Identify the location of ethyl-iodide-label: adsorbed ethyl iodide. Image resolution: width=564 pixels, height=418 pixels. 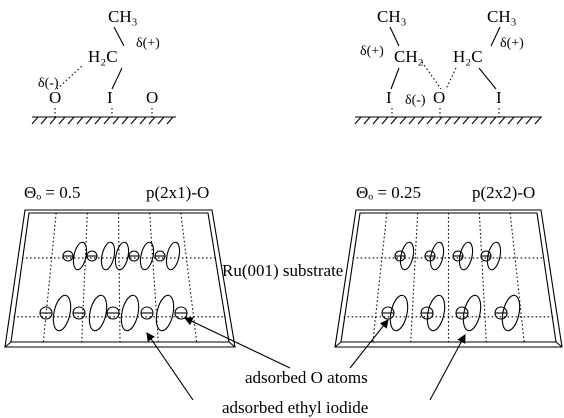
(295, 407).